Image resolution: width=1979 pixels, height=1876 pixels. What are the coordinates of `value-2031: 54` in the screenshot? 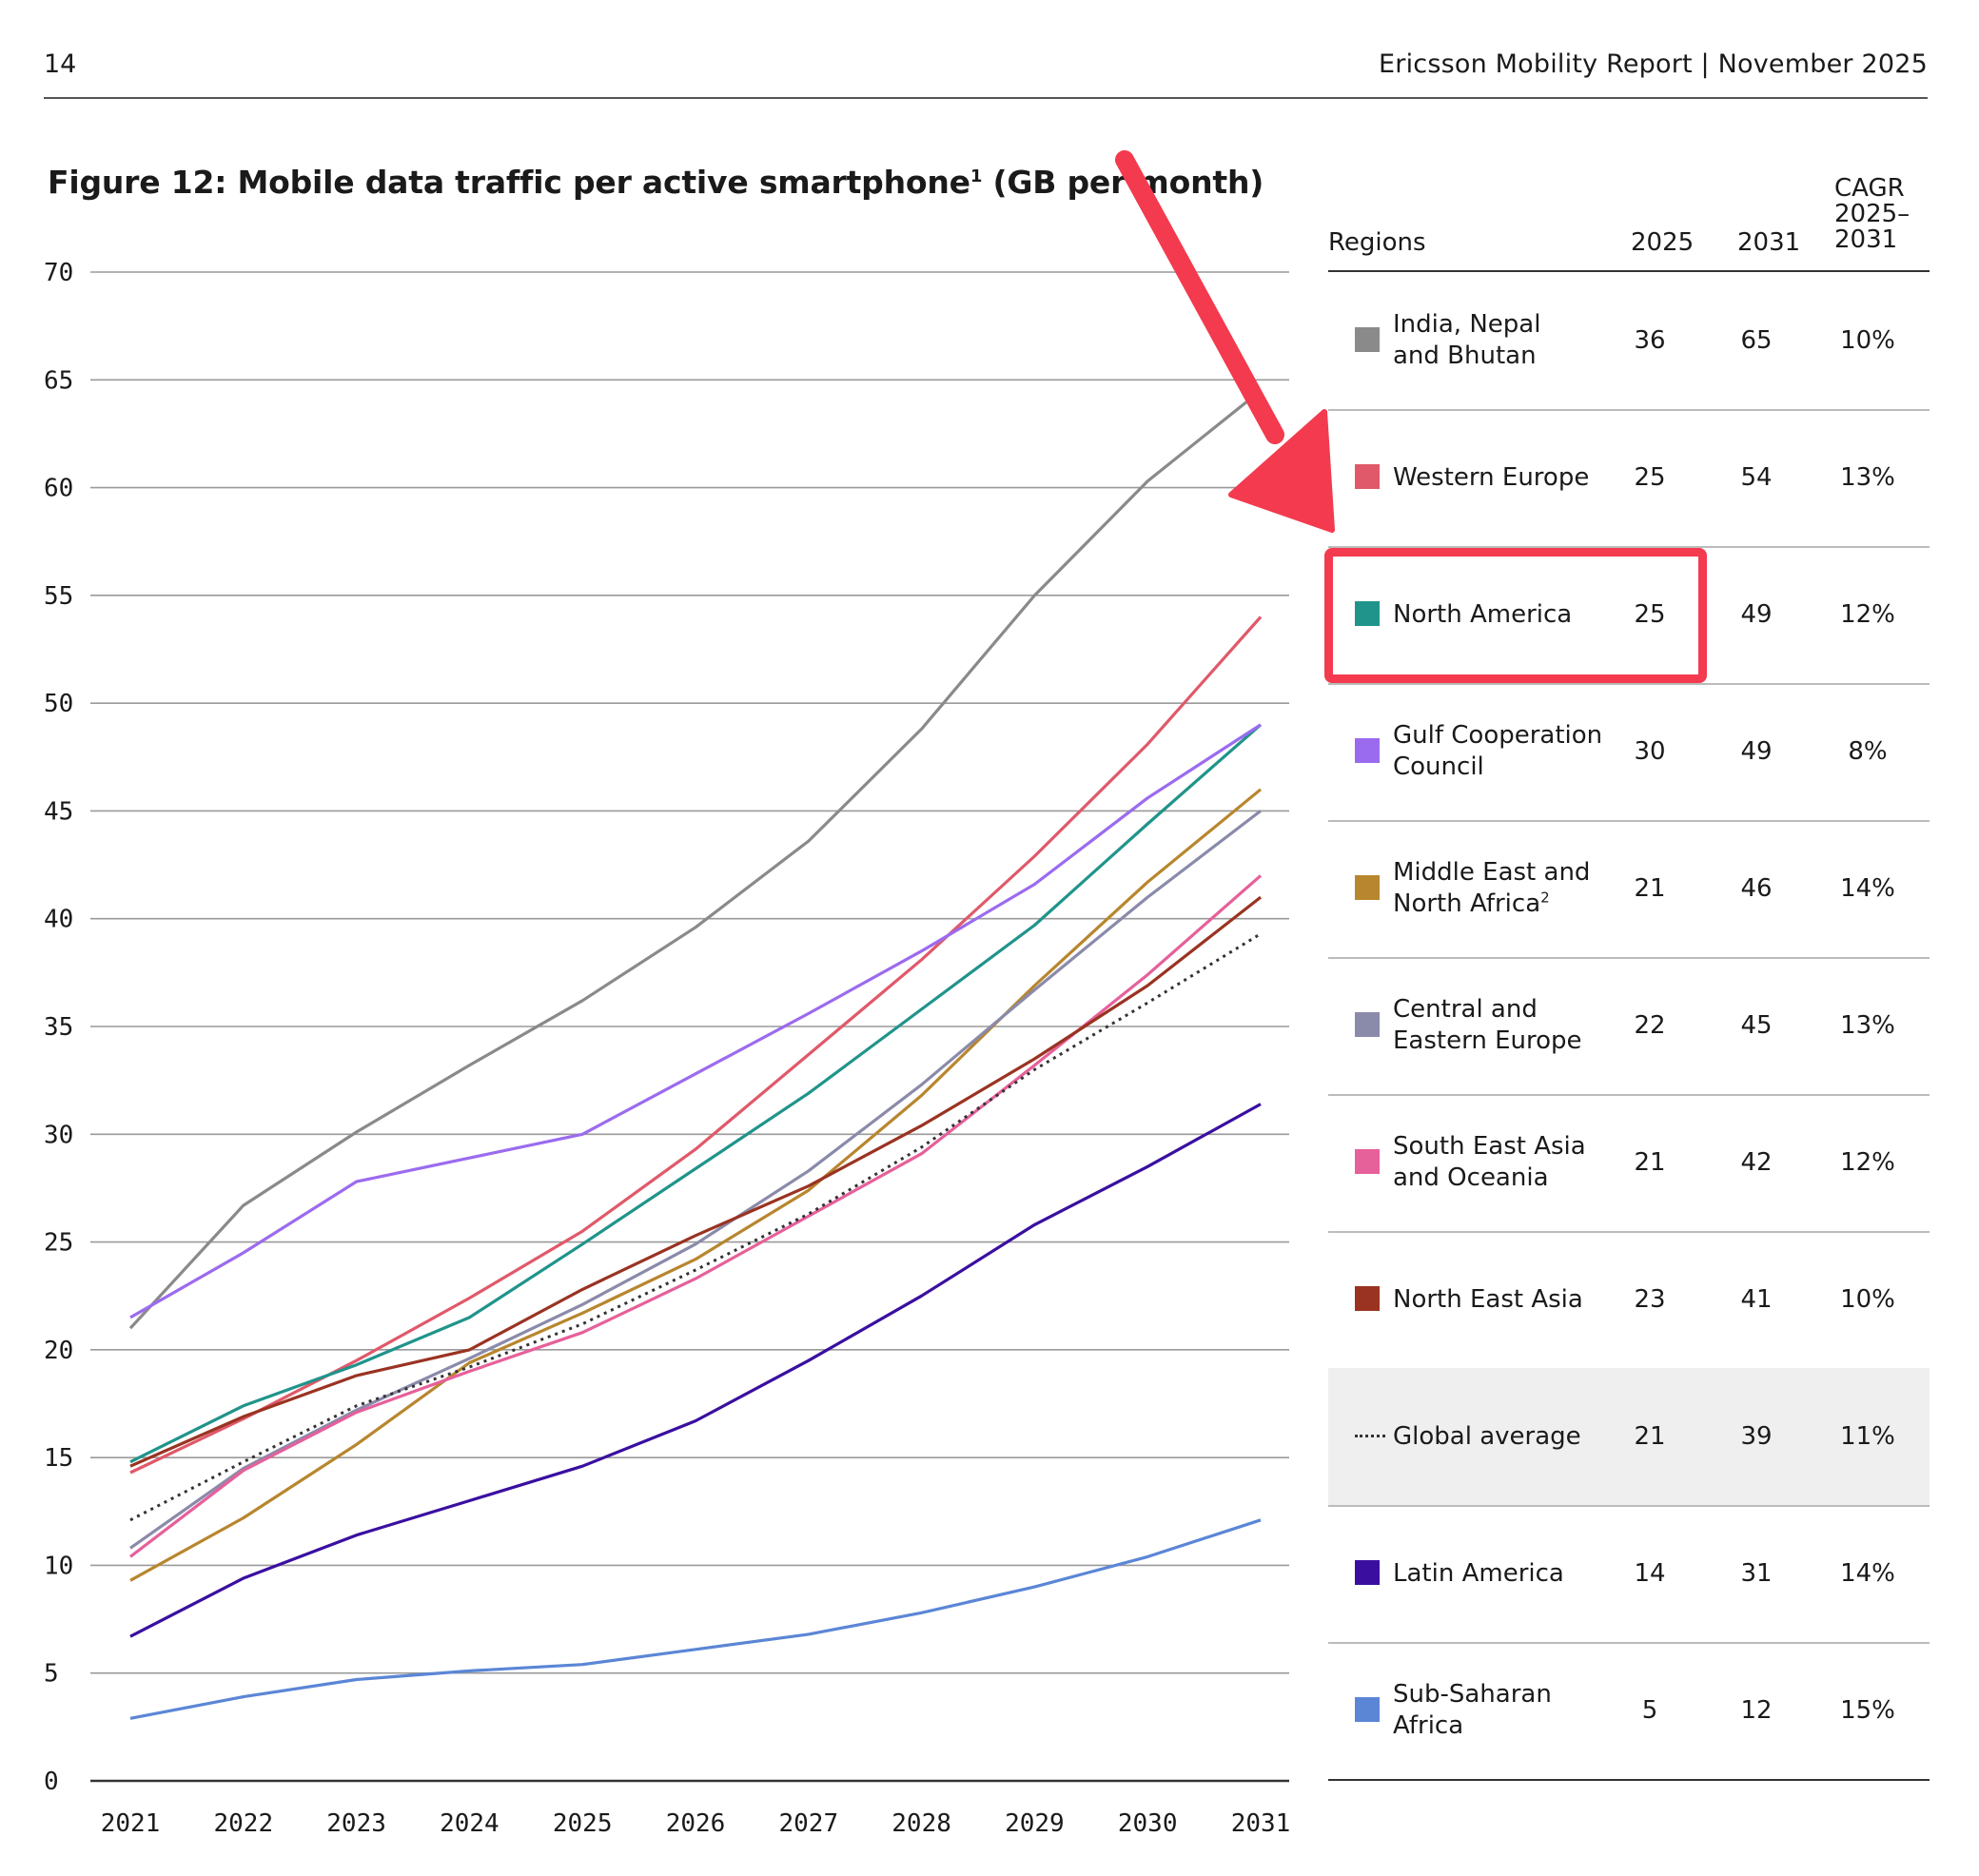 It's located at (1757, 477).